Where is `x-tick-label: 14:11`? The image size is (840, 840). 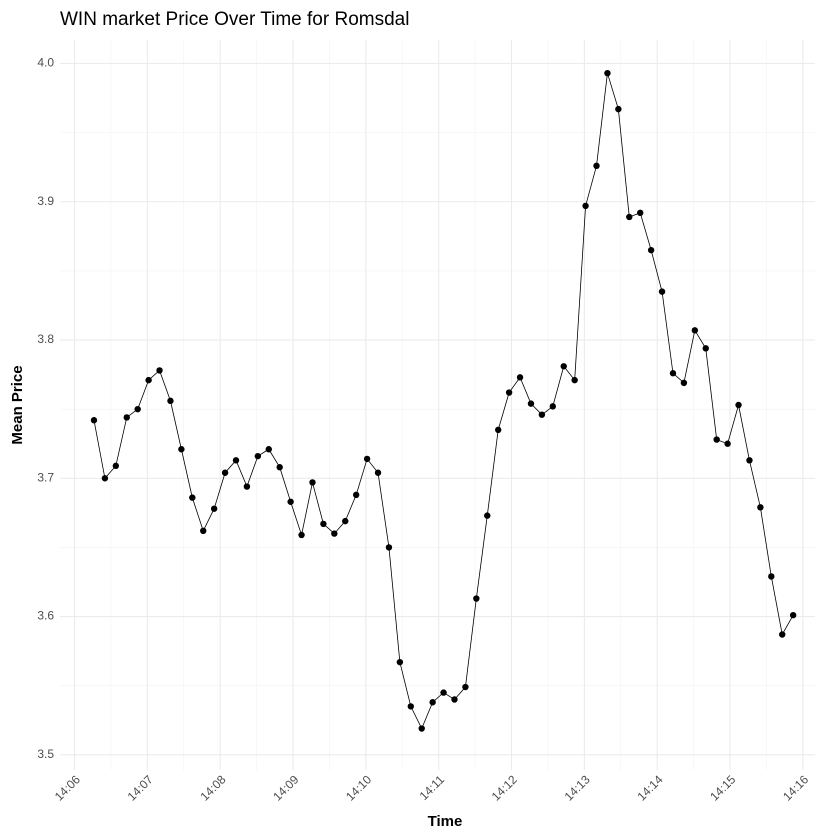 x-tick-label: 14:11 is located at coordinates (432, 787).